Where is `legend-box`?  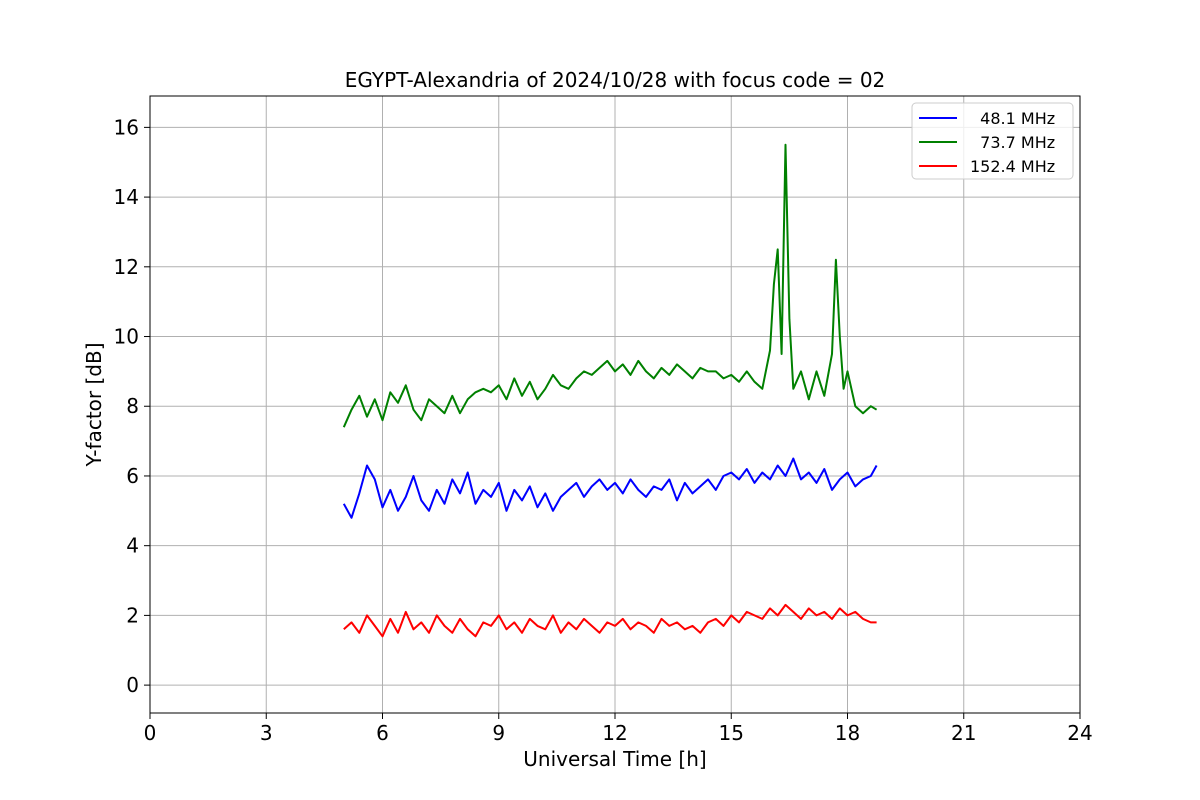 legend-box is located at coordinates (992, 141).